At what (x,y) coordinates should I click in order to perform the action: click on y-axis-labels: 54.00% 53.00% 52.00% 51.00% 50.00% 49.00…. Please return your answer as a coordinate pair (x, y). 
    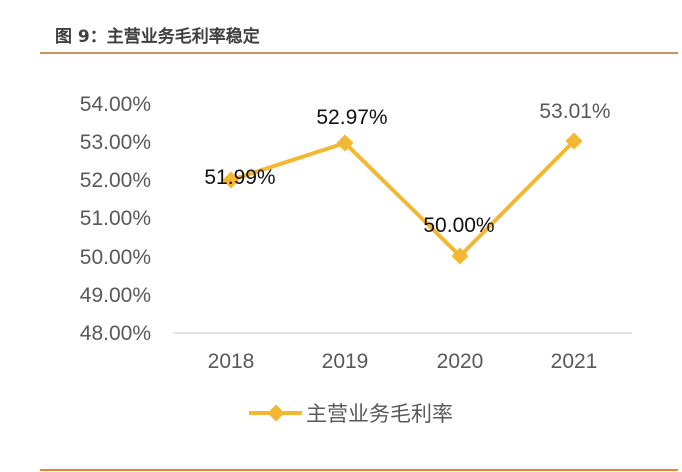
    Looking at the image, I should click on (115, 219).